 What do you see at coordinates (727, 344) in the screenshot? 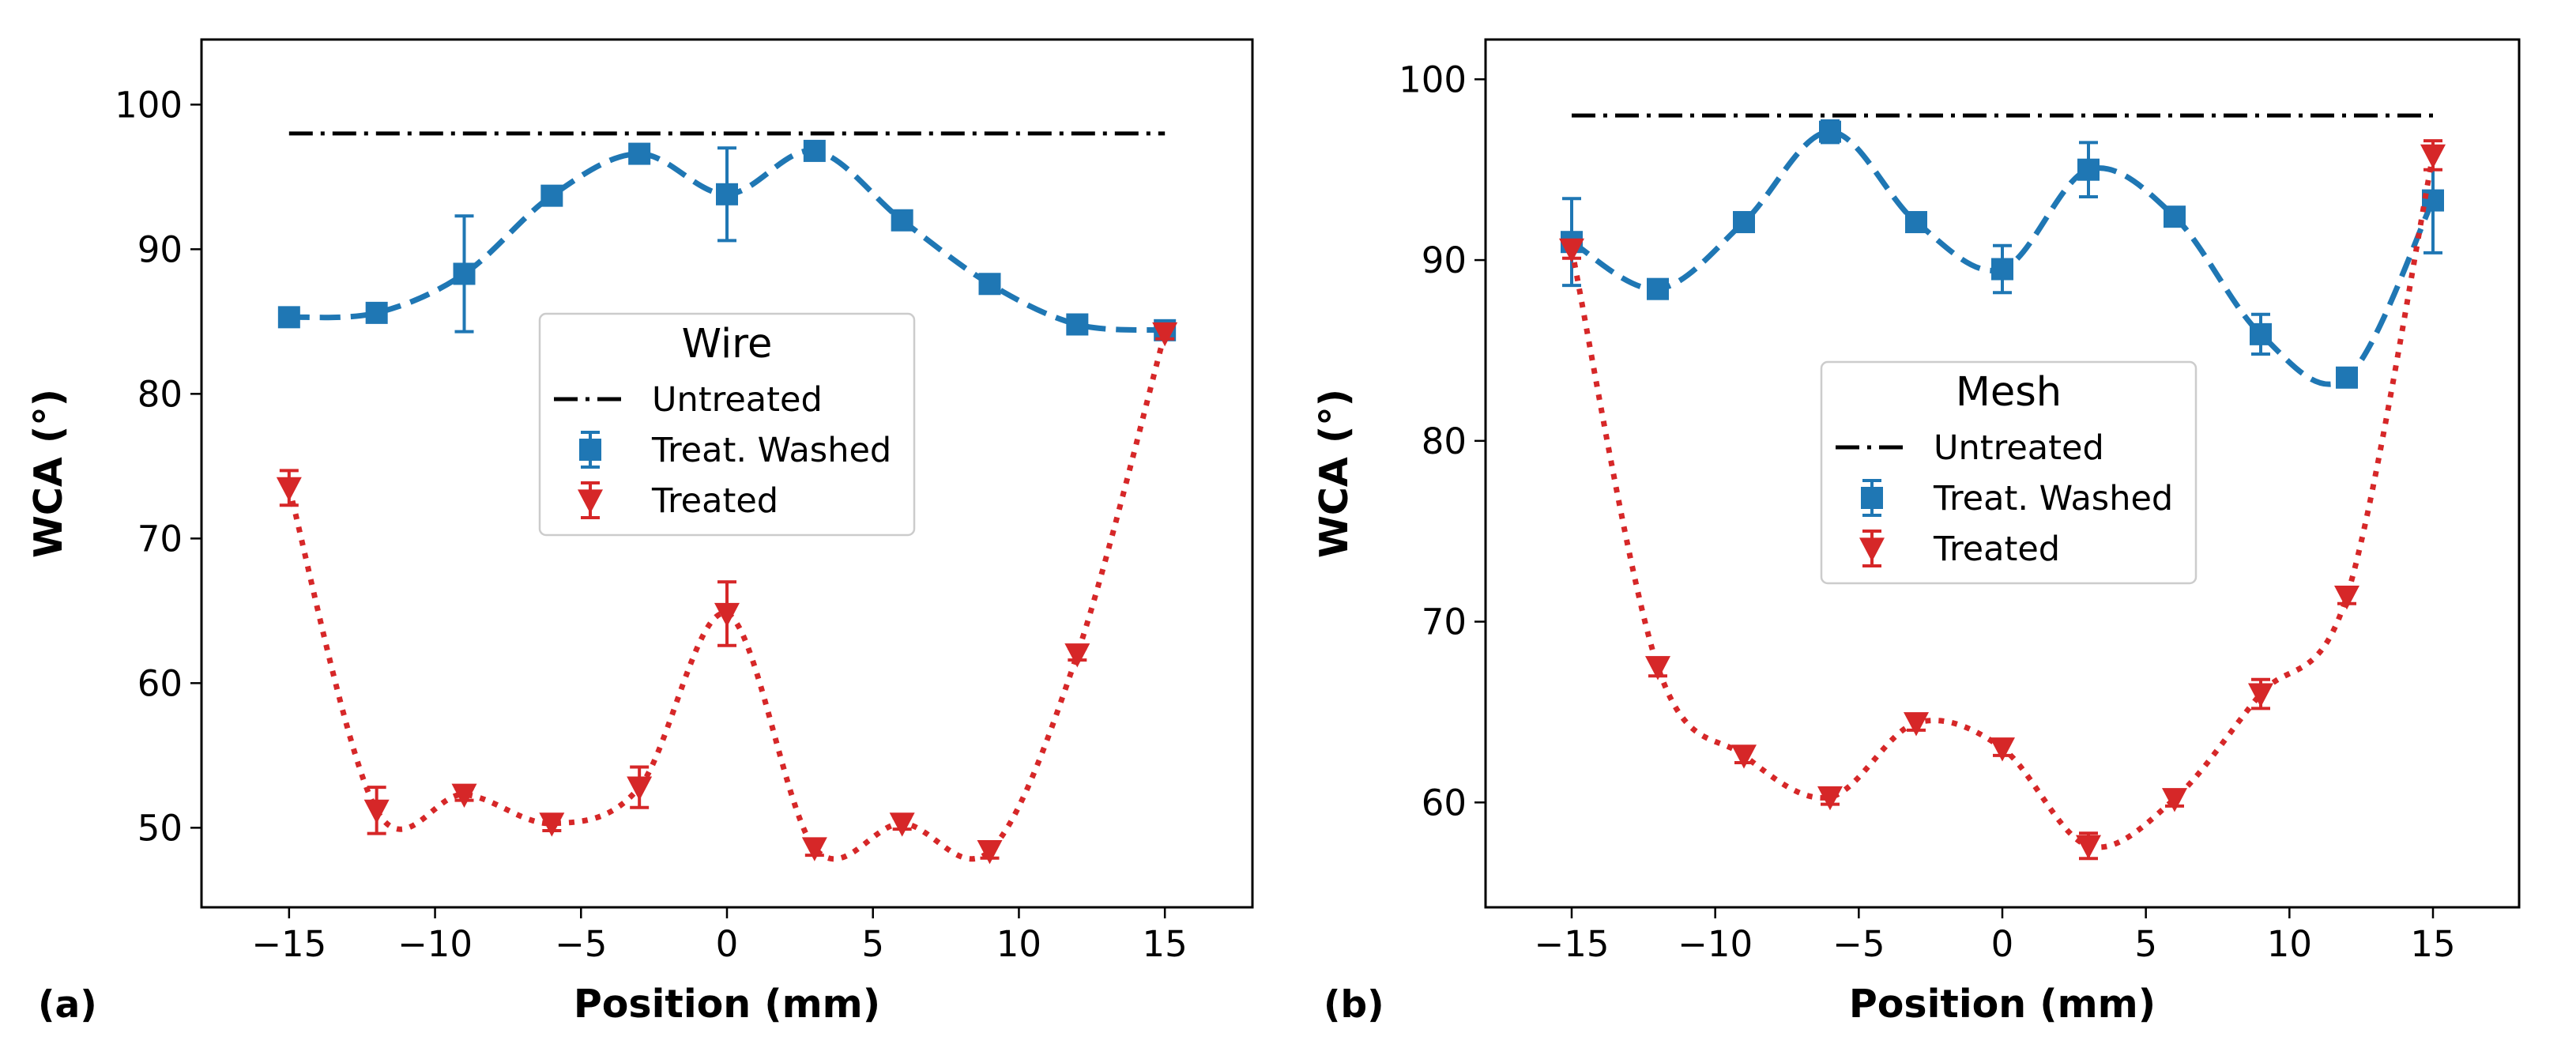
I see `legend-title: Wire` at bounding box center [727, 344].